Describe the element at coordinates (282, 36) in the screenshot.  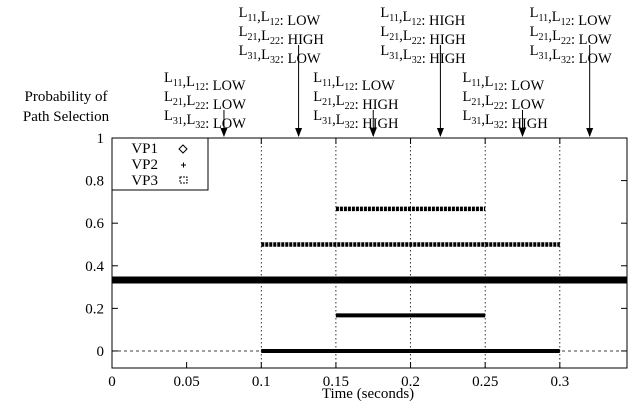
I see `phase-annotation-1-row-1: L21,L22: HIGH` at that location.